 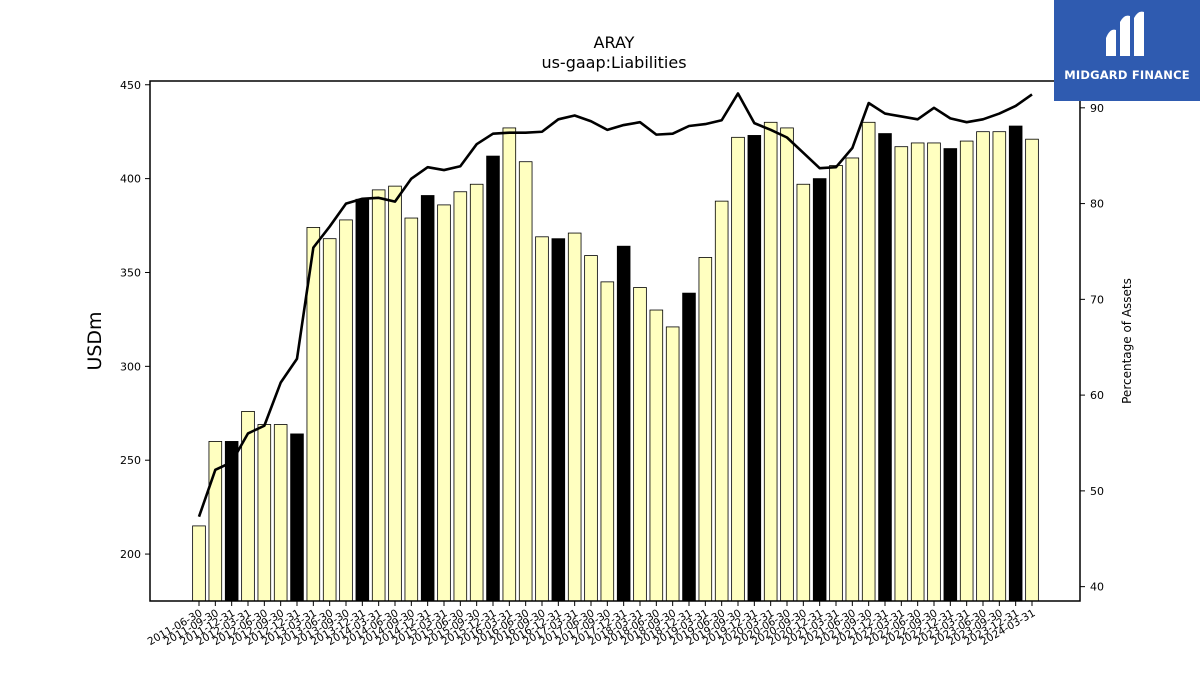 I want to click on y-tick-label: 400, so click(x=130, y=179).